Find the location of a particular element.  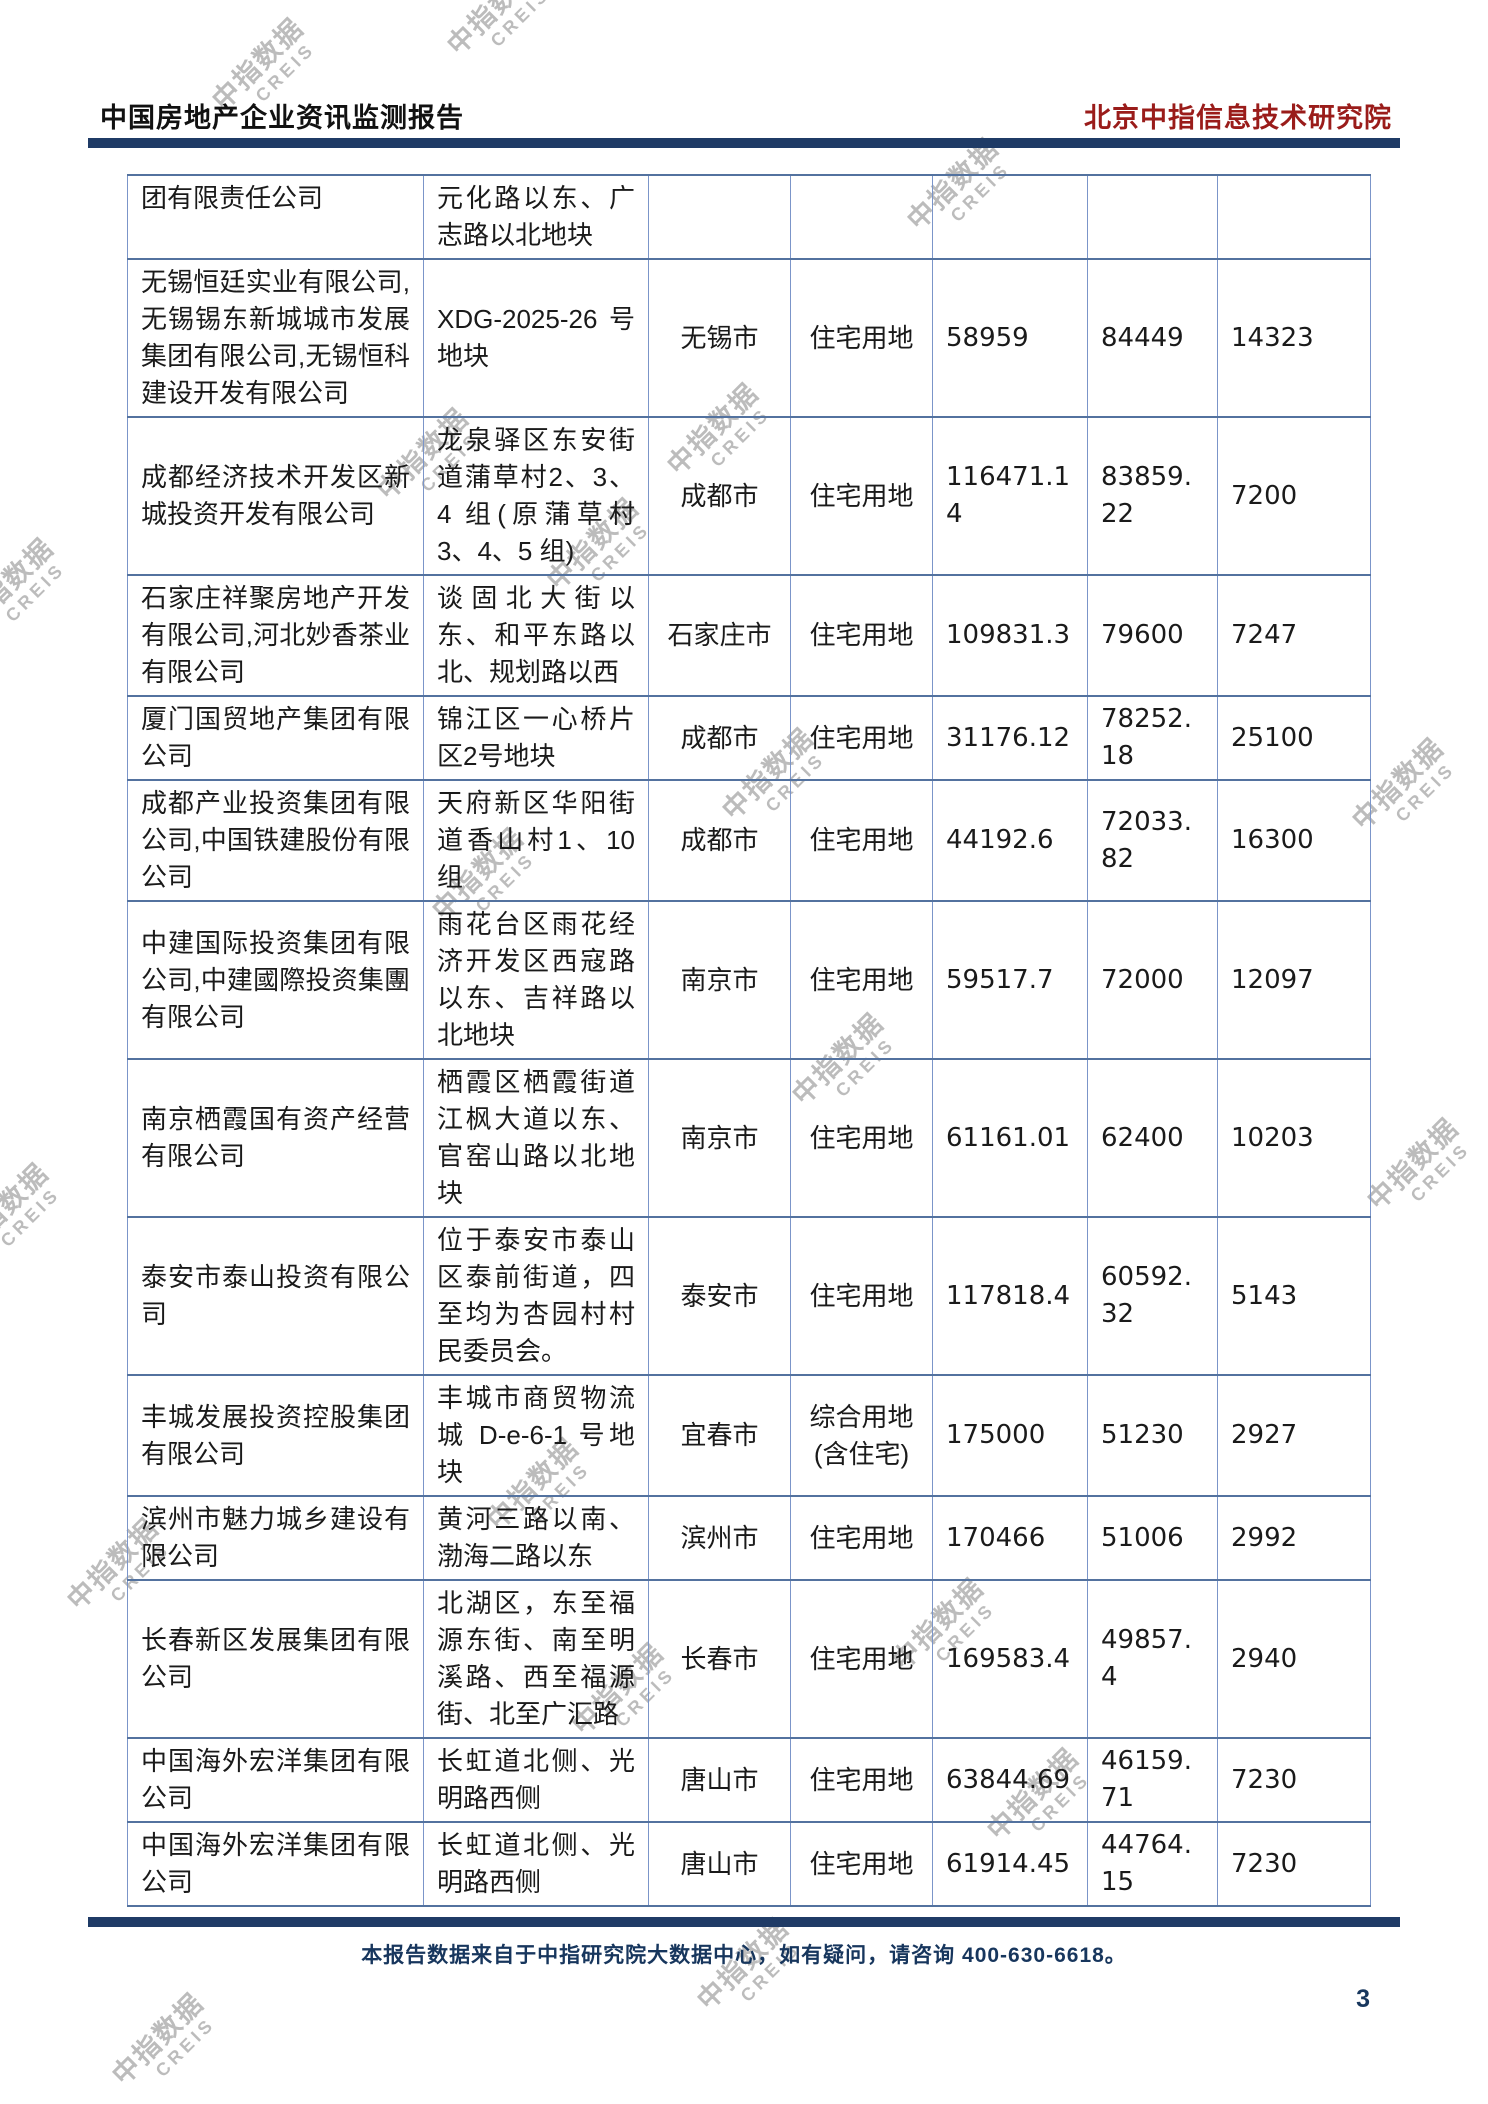

cell-parcel-location: 黄河三路以南、渤海二路以东 is located at coordinates (536, 1538).